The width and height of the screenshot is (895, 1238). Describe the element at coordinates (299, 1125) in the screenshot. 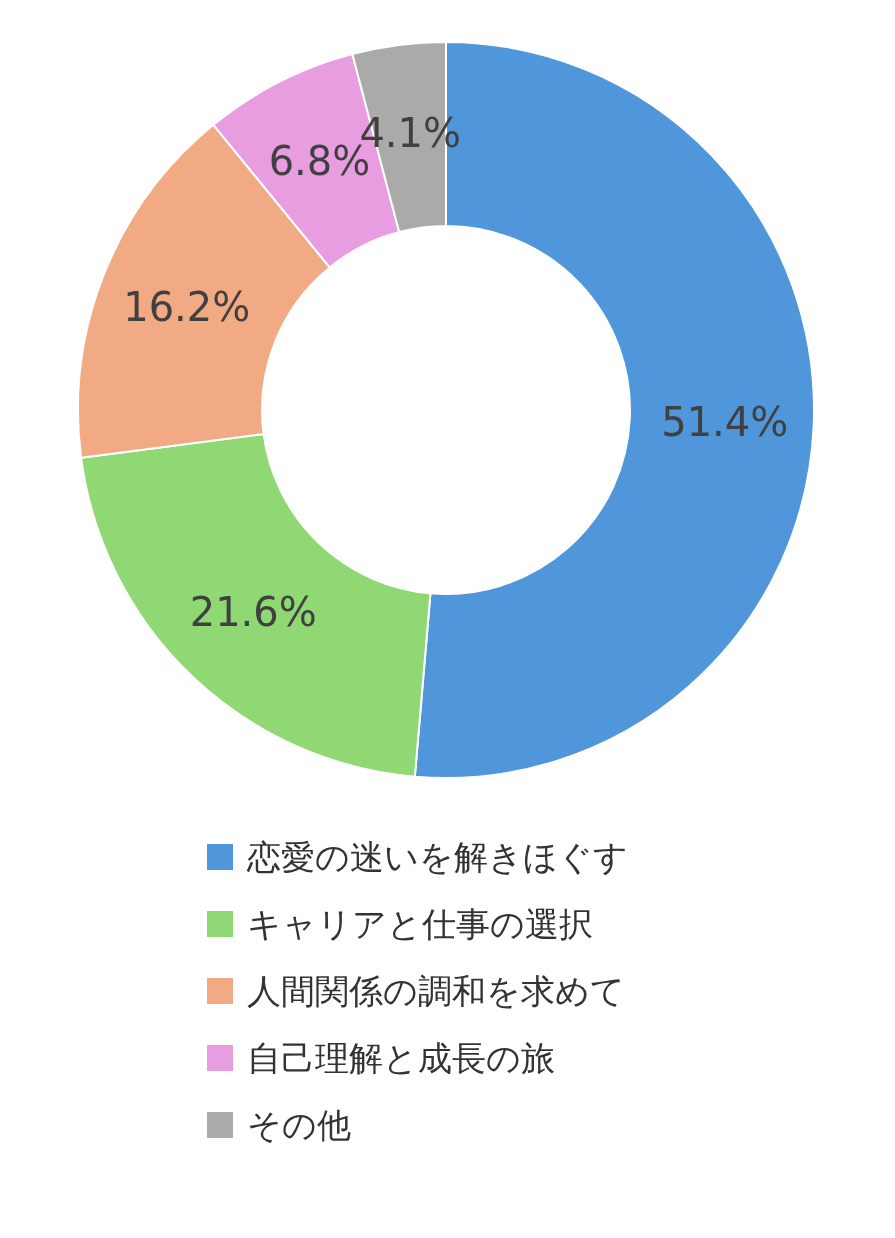

I see `legend-label: その他` at that location.